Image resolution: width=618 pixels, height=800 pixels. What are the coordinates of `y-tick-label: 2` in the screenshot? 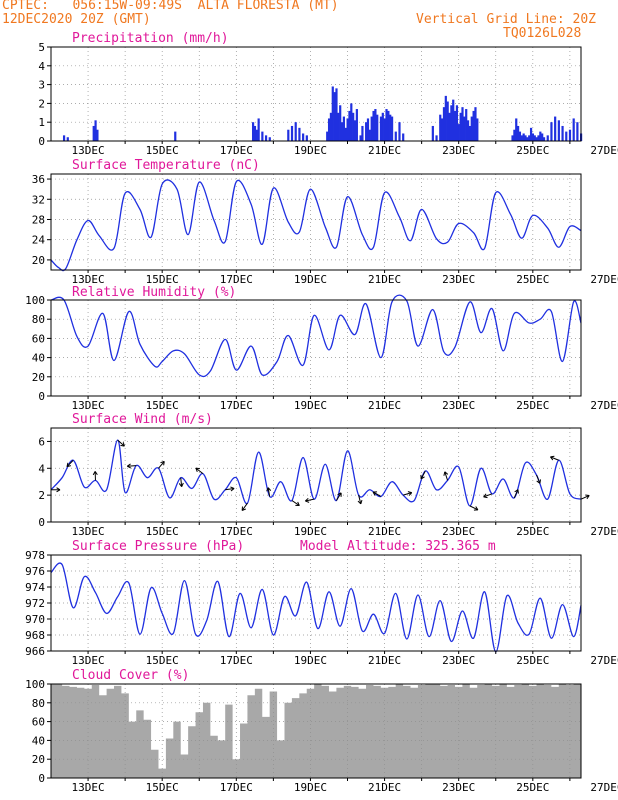 It's located at (41, 103).